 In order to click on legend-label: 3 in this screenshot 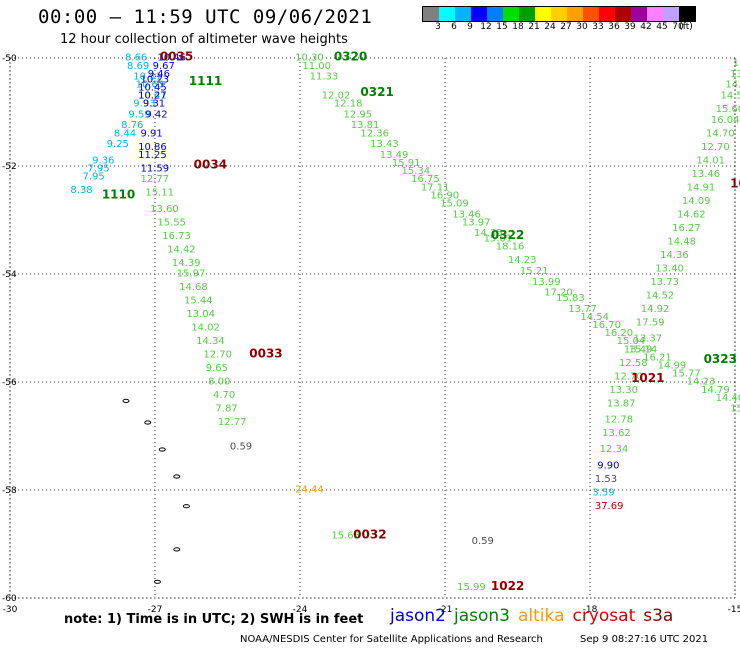, I will do `click(438, 27)`.